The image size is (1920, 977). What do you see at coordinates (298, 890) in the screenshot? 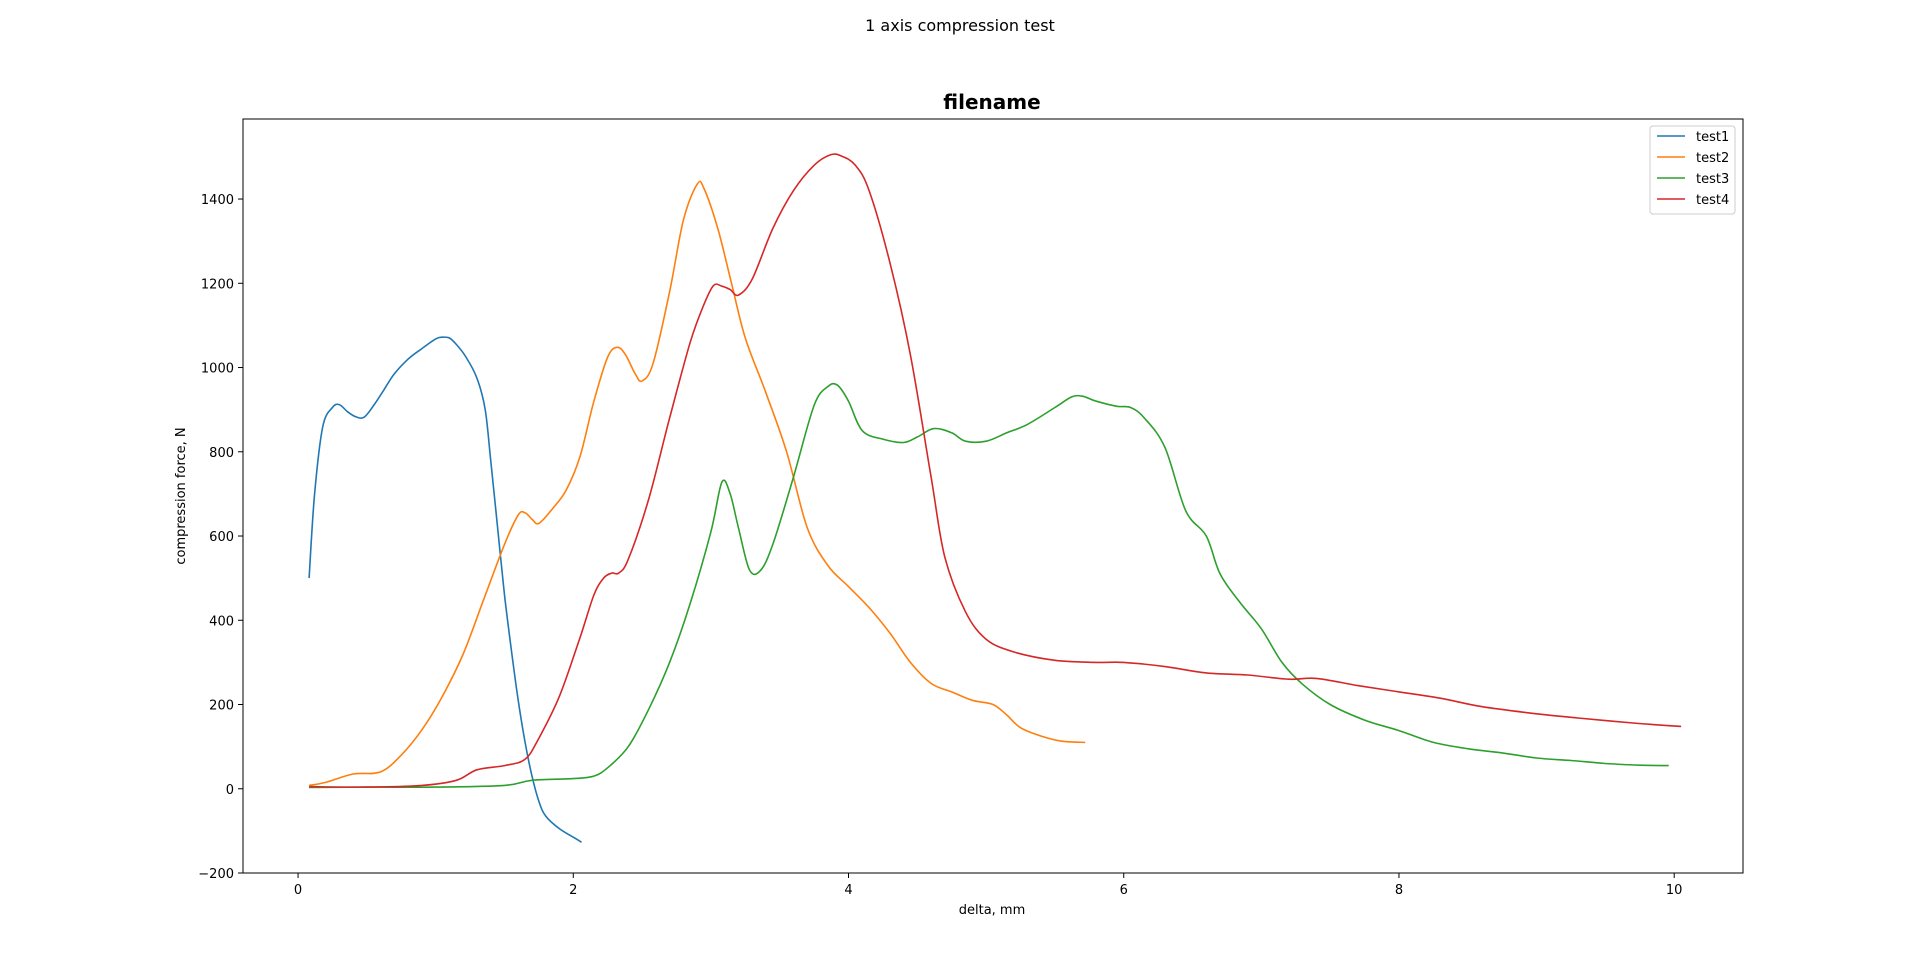
I see `x-tick-label: 0` at bounding box center [298, 890].